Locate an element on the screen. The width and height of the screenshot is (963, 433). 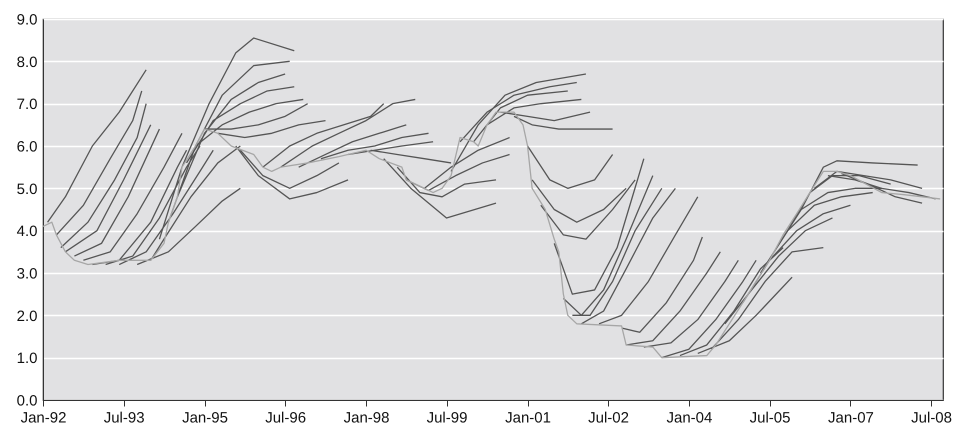
x-tick-label: Jul-99 is located at coordinates (447, 418).